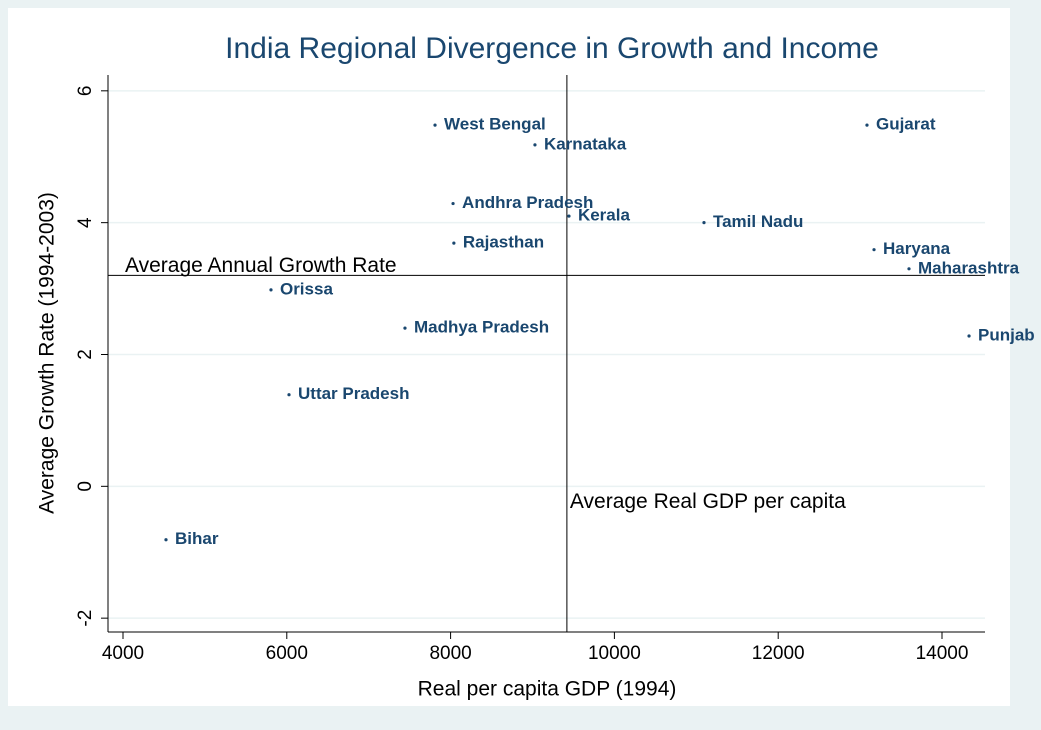 The image size is (1041, 730). Describe the element at coordinates (123, 653) in the screenshot. I see `x-tick-label: 4000` at that location.